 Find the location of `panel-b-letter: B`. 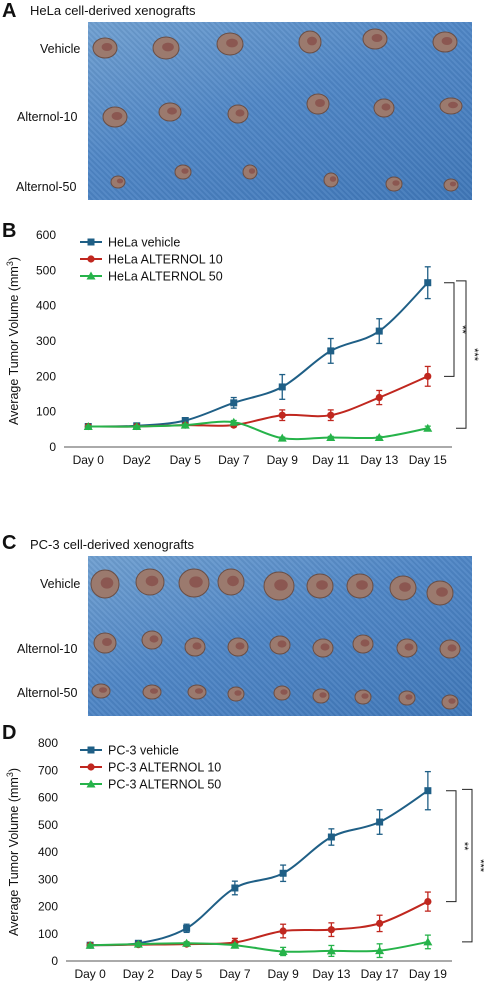

panel-b-letter: B is located at coordinates (9, 231).